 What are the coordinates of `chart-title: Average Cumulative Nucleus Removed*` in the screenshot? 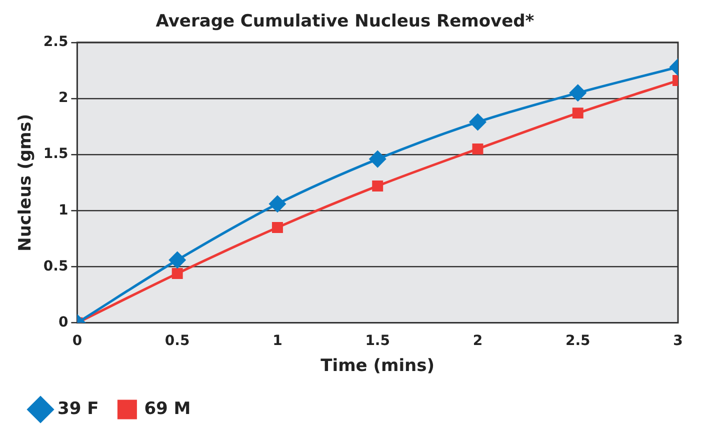 It's located at (345, 22).